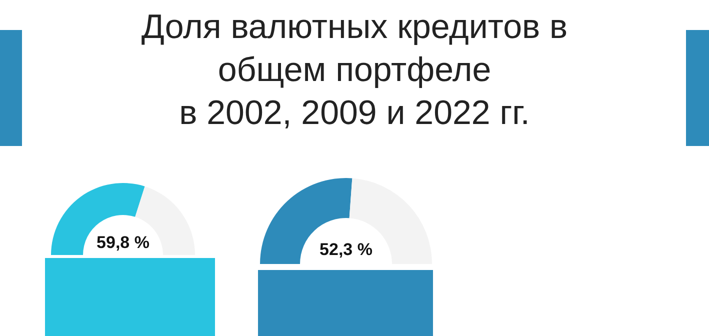 The height and width of the screenshot is (336, 709). What do you see at coordinates (346, 249) in the screenshot?
I see `data-label: 52,3 %` at bounding box center [346, 249].